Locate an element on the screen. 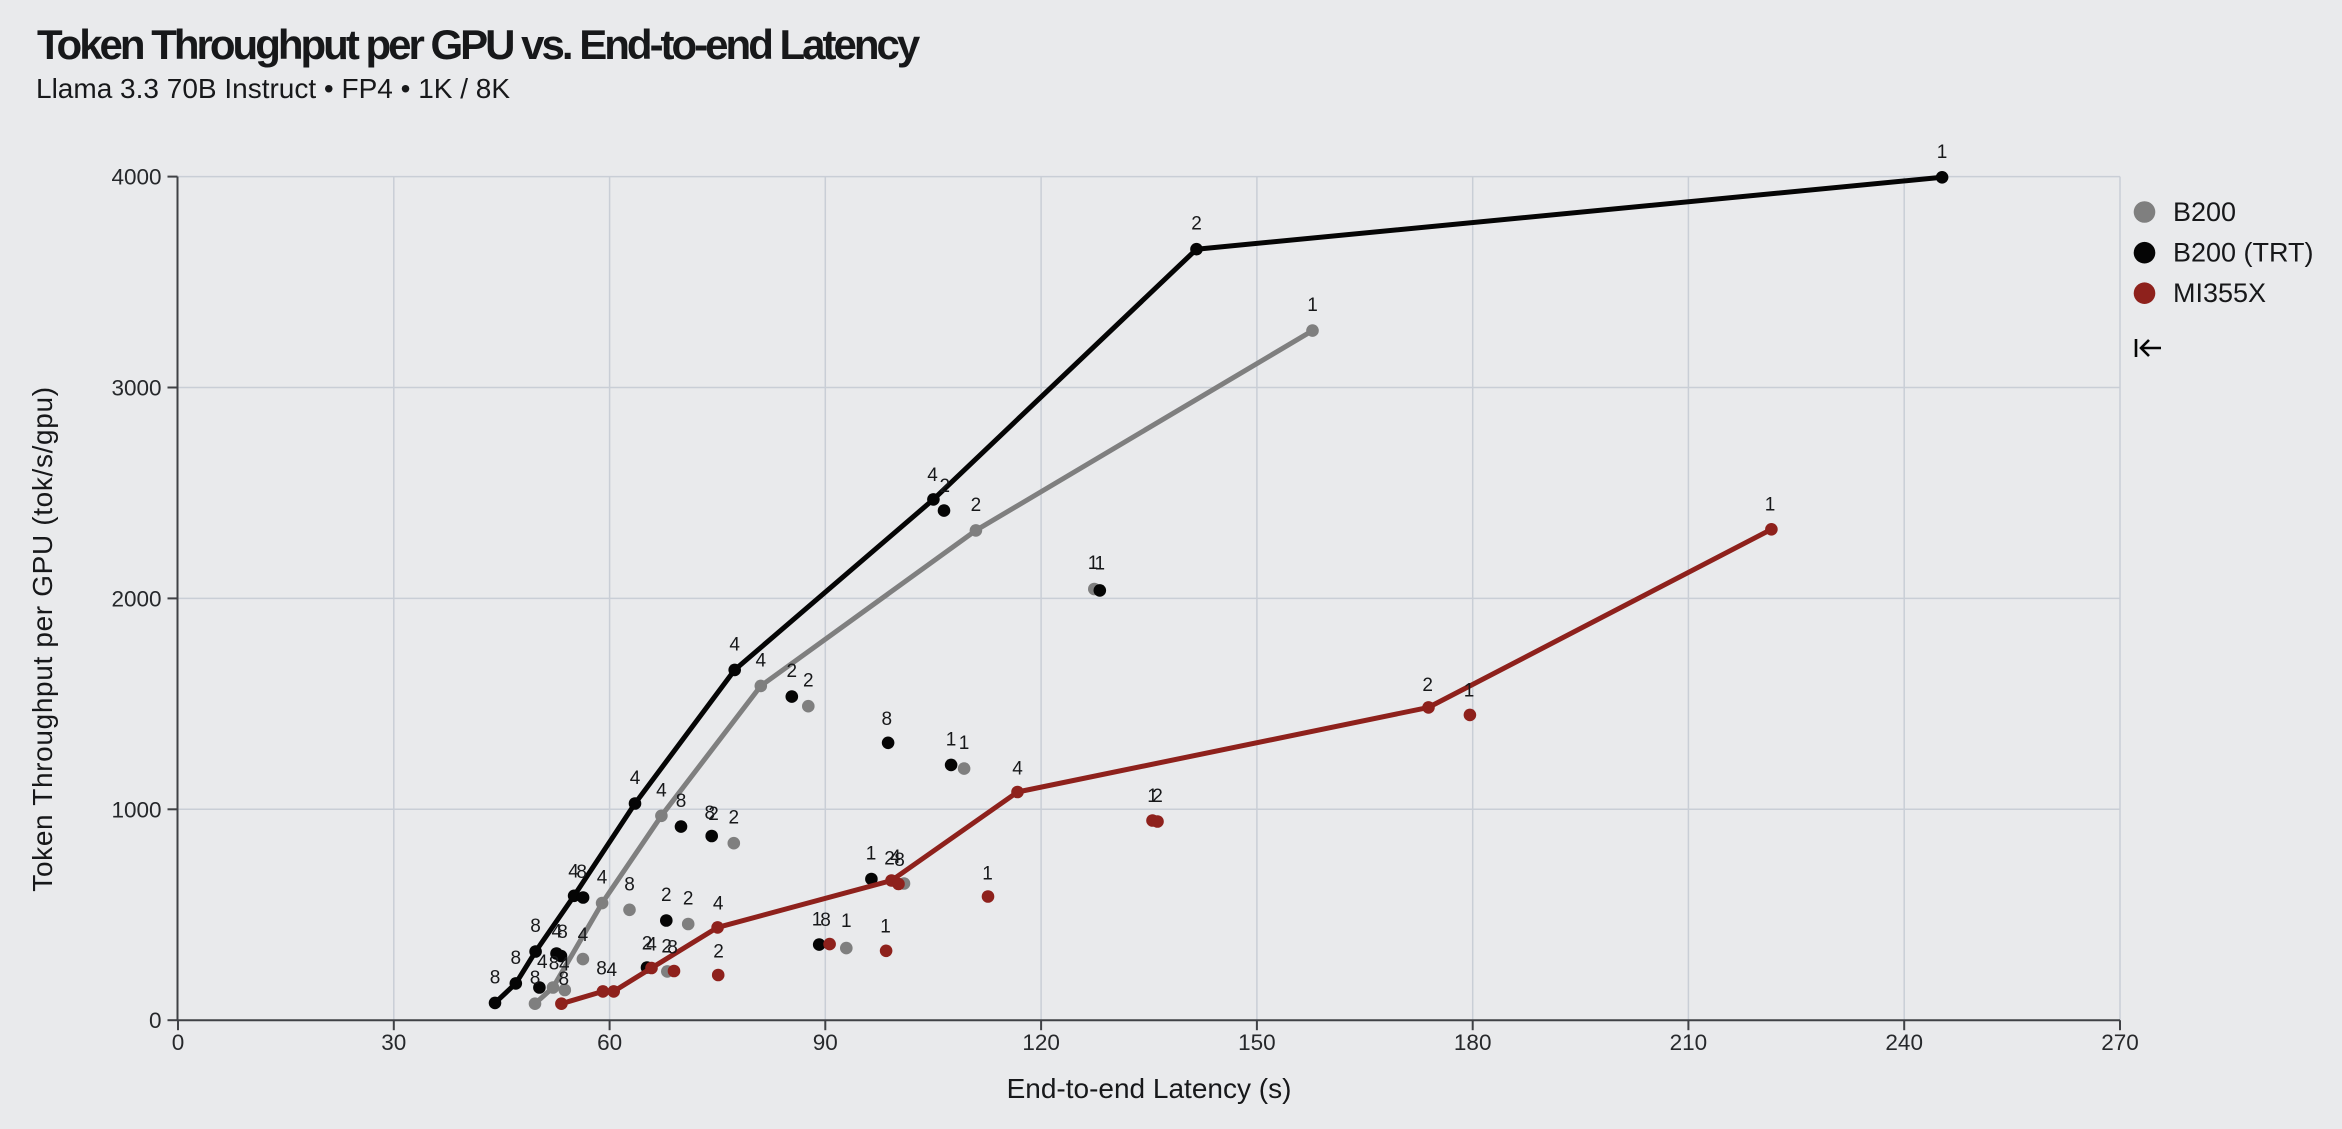 The height and width of the screenshot is (1129, 2342). svg-text: 4000 is located at coordinates (136, 177).